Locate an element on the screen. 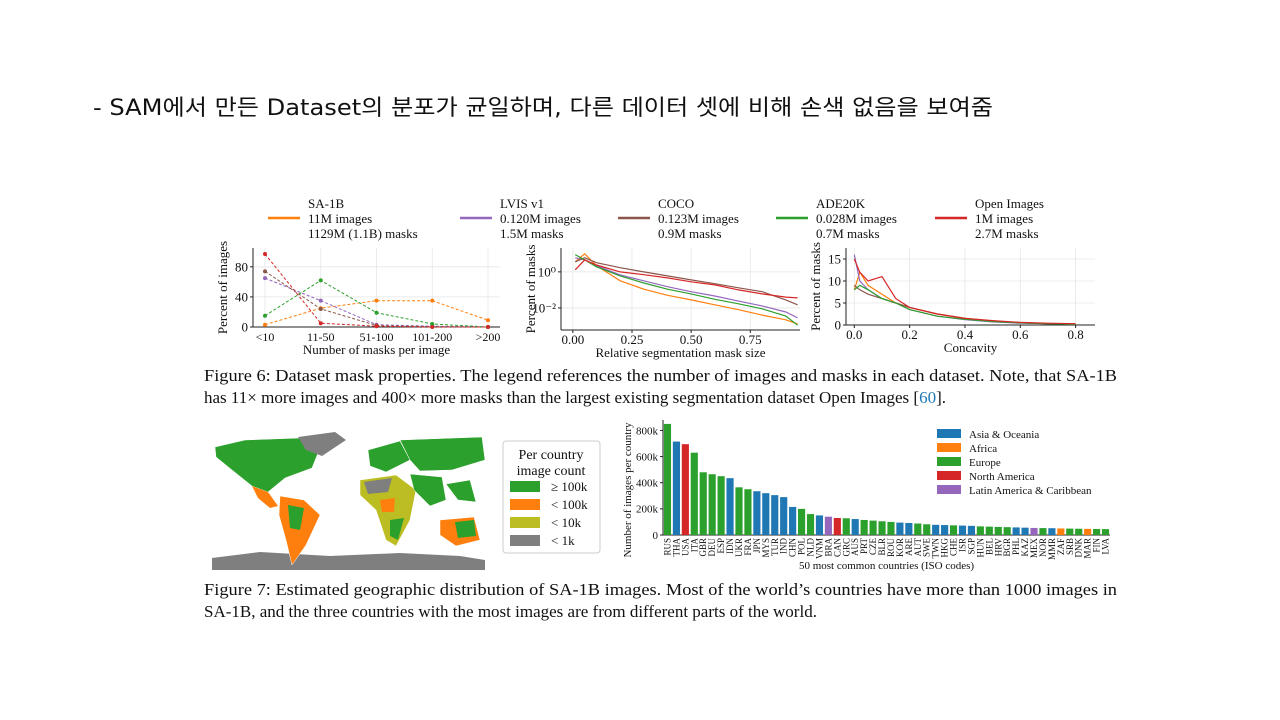 Image resolution: width=1280 pixels, height=720 pixels. legend-images: 0.028M images is located at coordinates (856, 218).